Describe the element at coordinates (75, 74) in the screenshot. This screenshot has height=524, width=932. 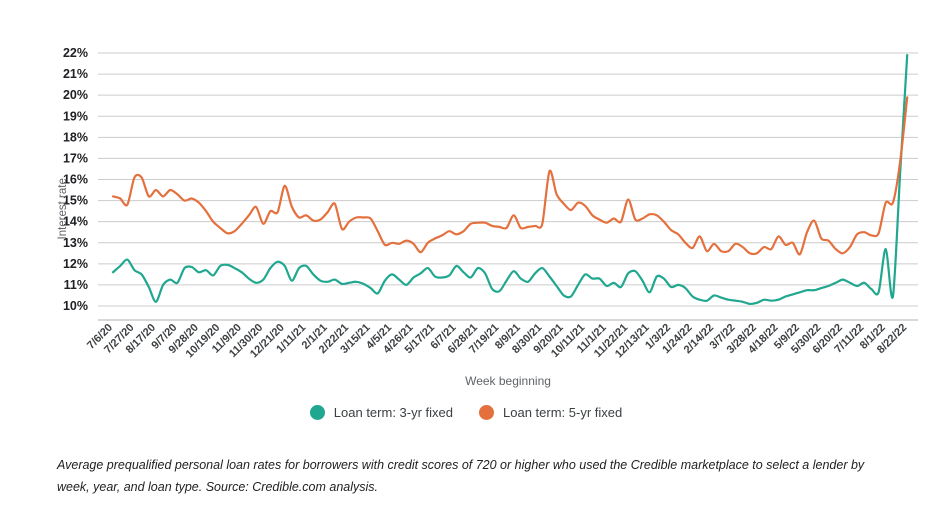
I see `y-tick-label: 21%` at that location.